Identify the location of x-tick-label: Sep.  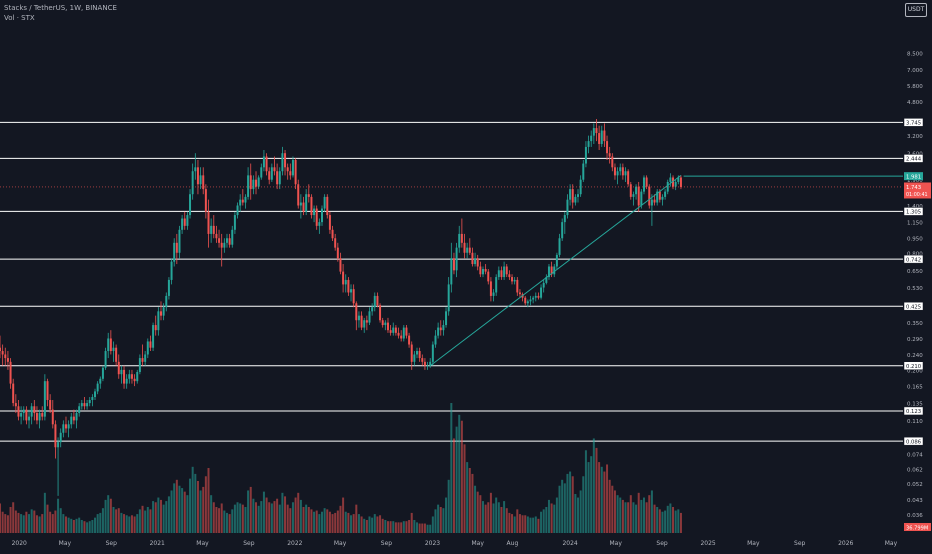
(387, 543).